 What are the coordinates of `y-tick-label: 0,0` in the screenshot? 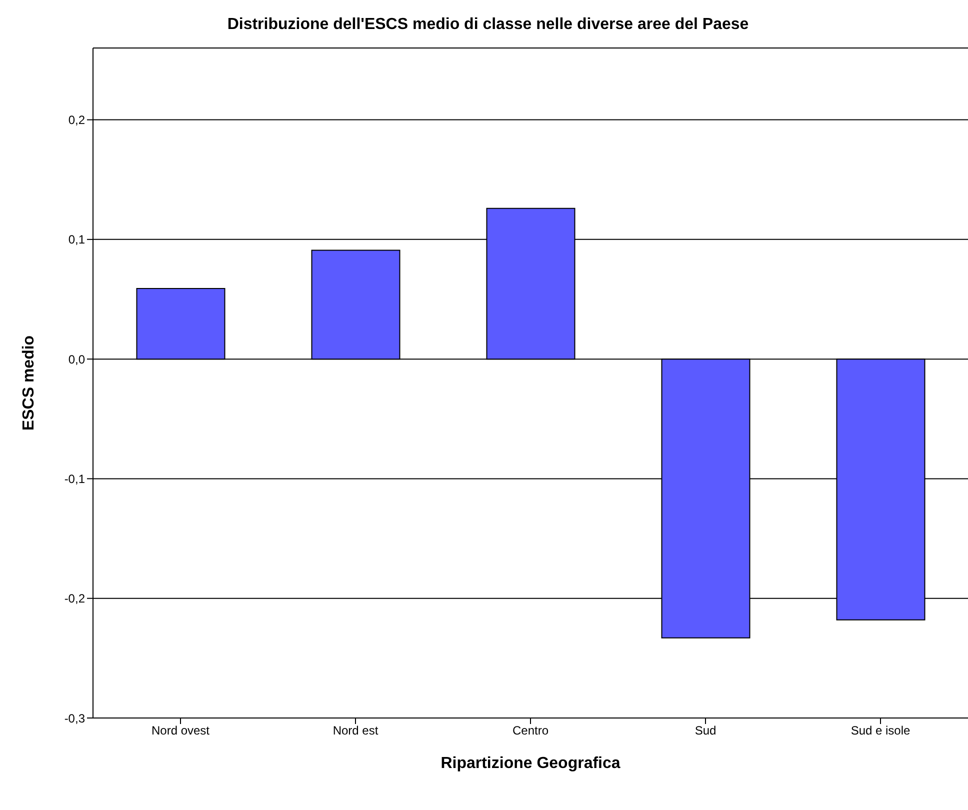 It's located at (77, 359).